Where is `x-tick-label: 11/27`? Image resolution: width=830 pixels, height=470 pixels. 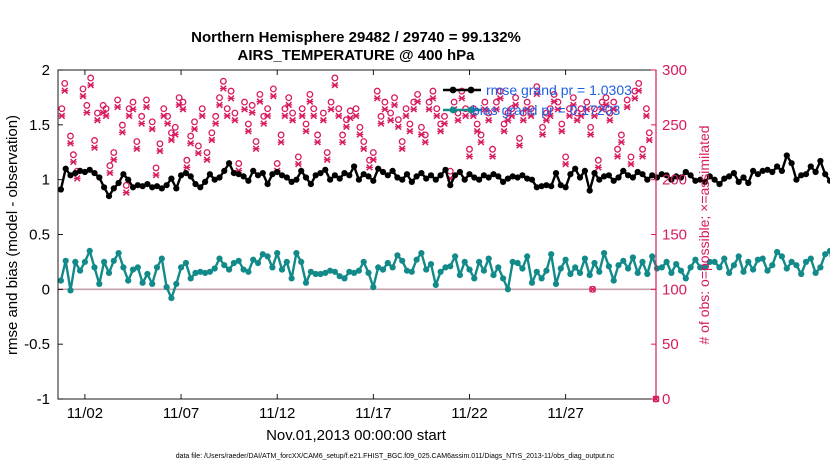
x-tick-label: 11/27 is located at coordinates (565, 413).